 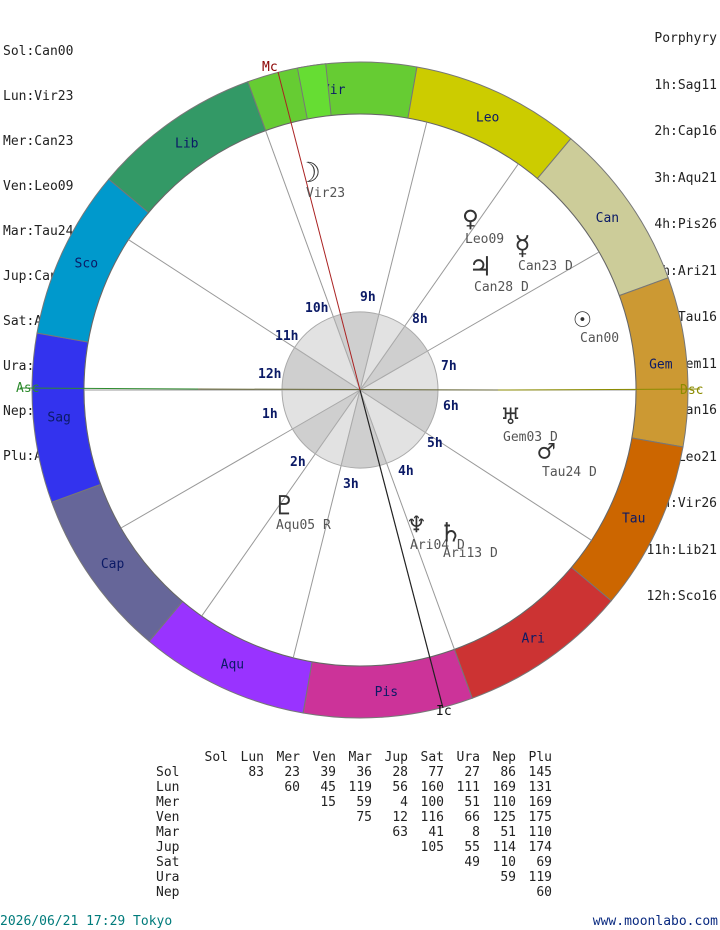 I want to click on aspect-cell: 110, so click(x=540, y=832).